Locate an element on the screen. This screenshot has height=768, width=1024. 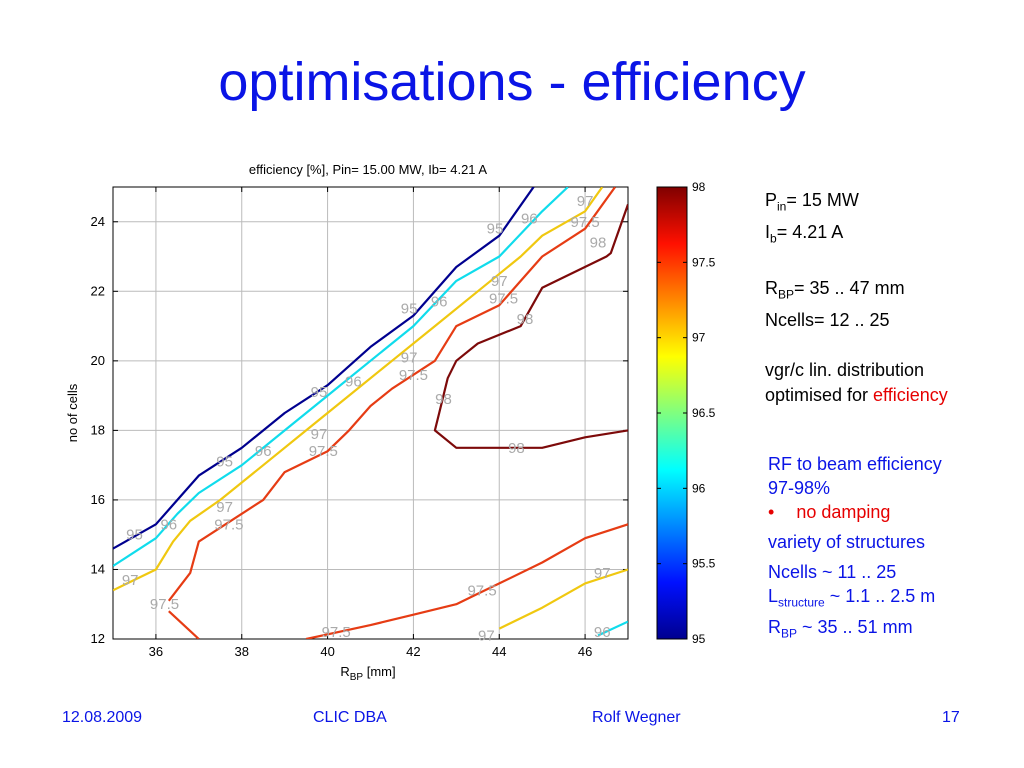
colorbar-ticks: 95 95.5 96 96.5 97 97.5 98 is located at coordinates (686, 413).